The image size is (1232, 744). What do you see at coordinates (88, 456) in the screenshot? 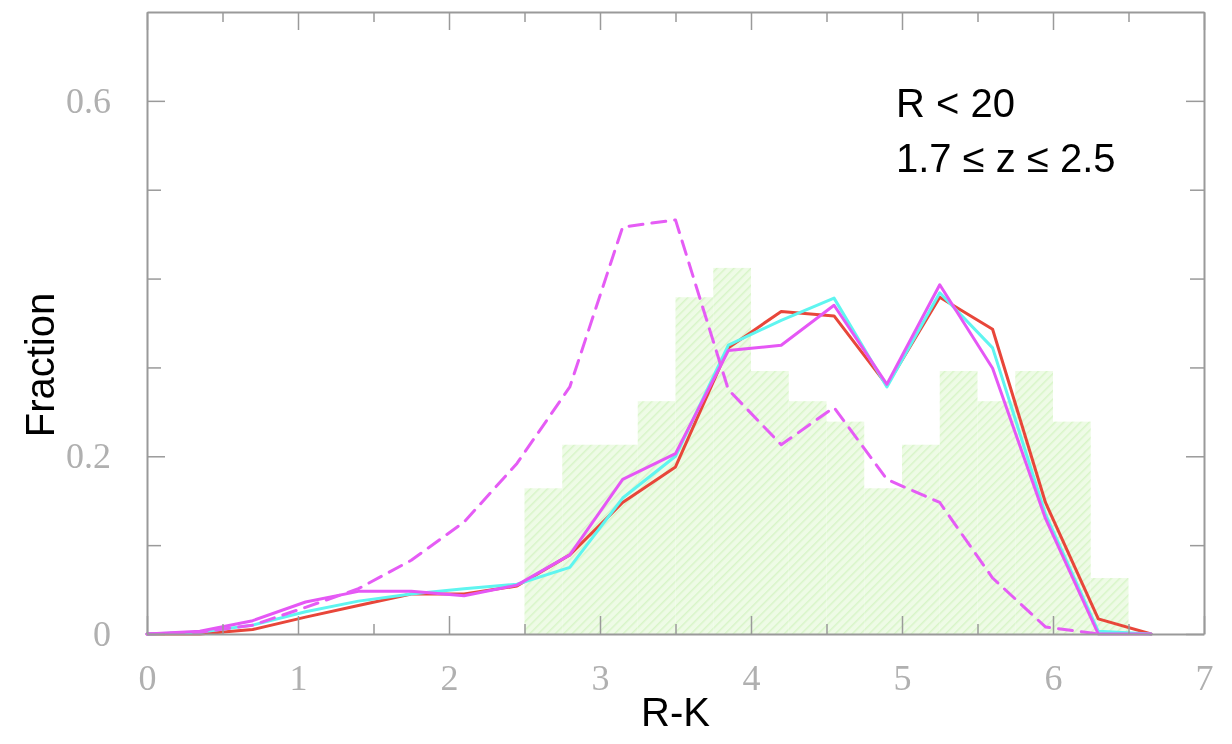
I see `y-tick-label: 0.2` at bounding box center [88, 456].